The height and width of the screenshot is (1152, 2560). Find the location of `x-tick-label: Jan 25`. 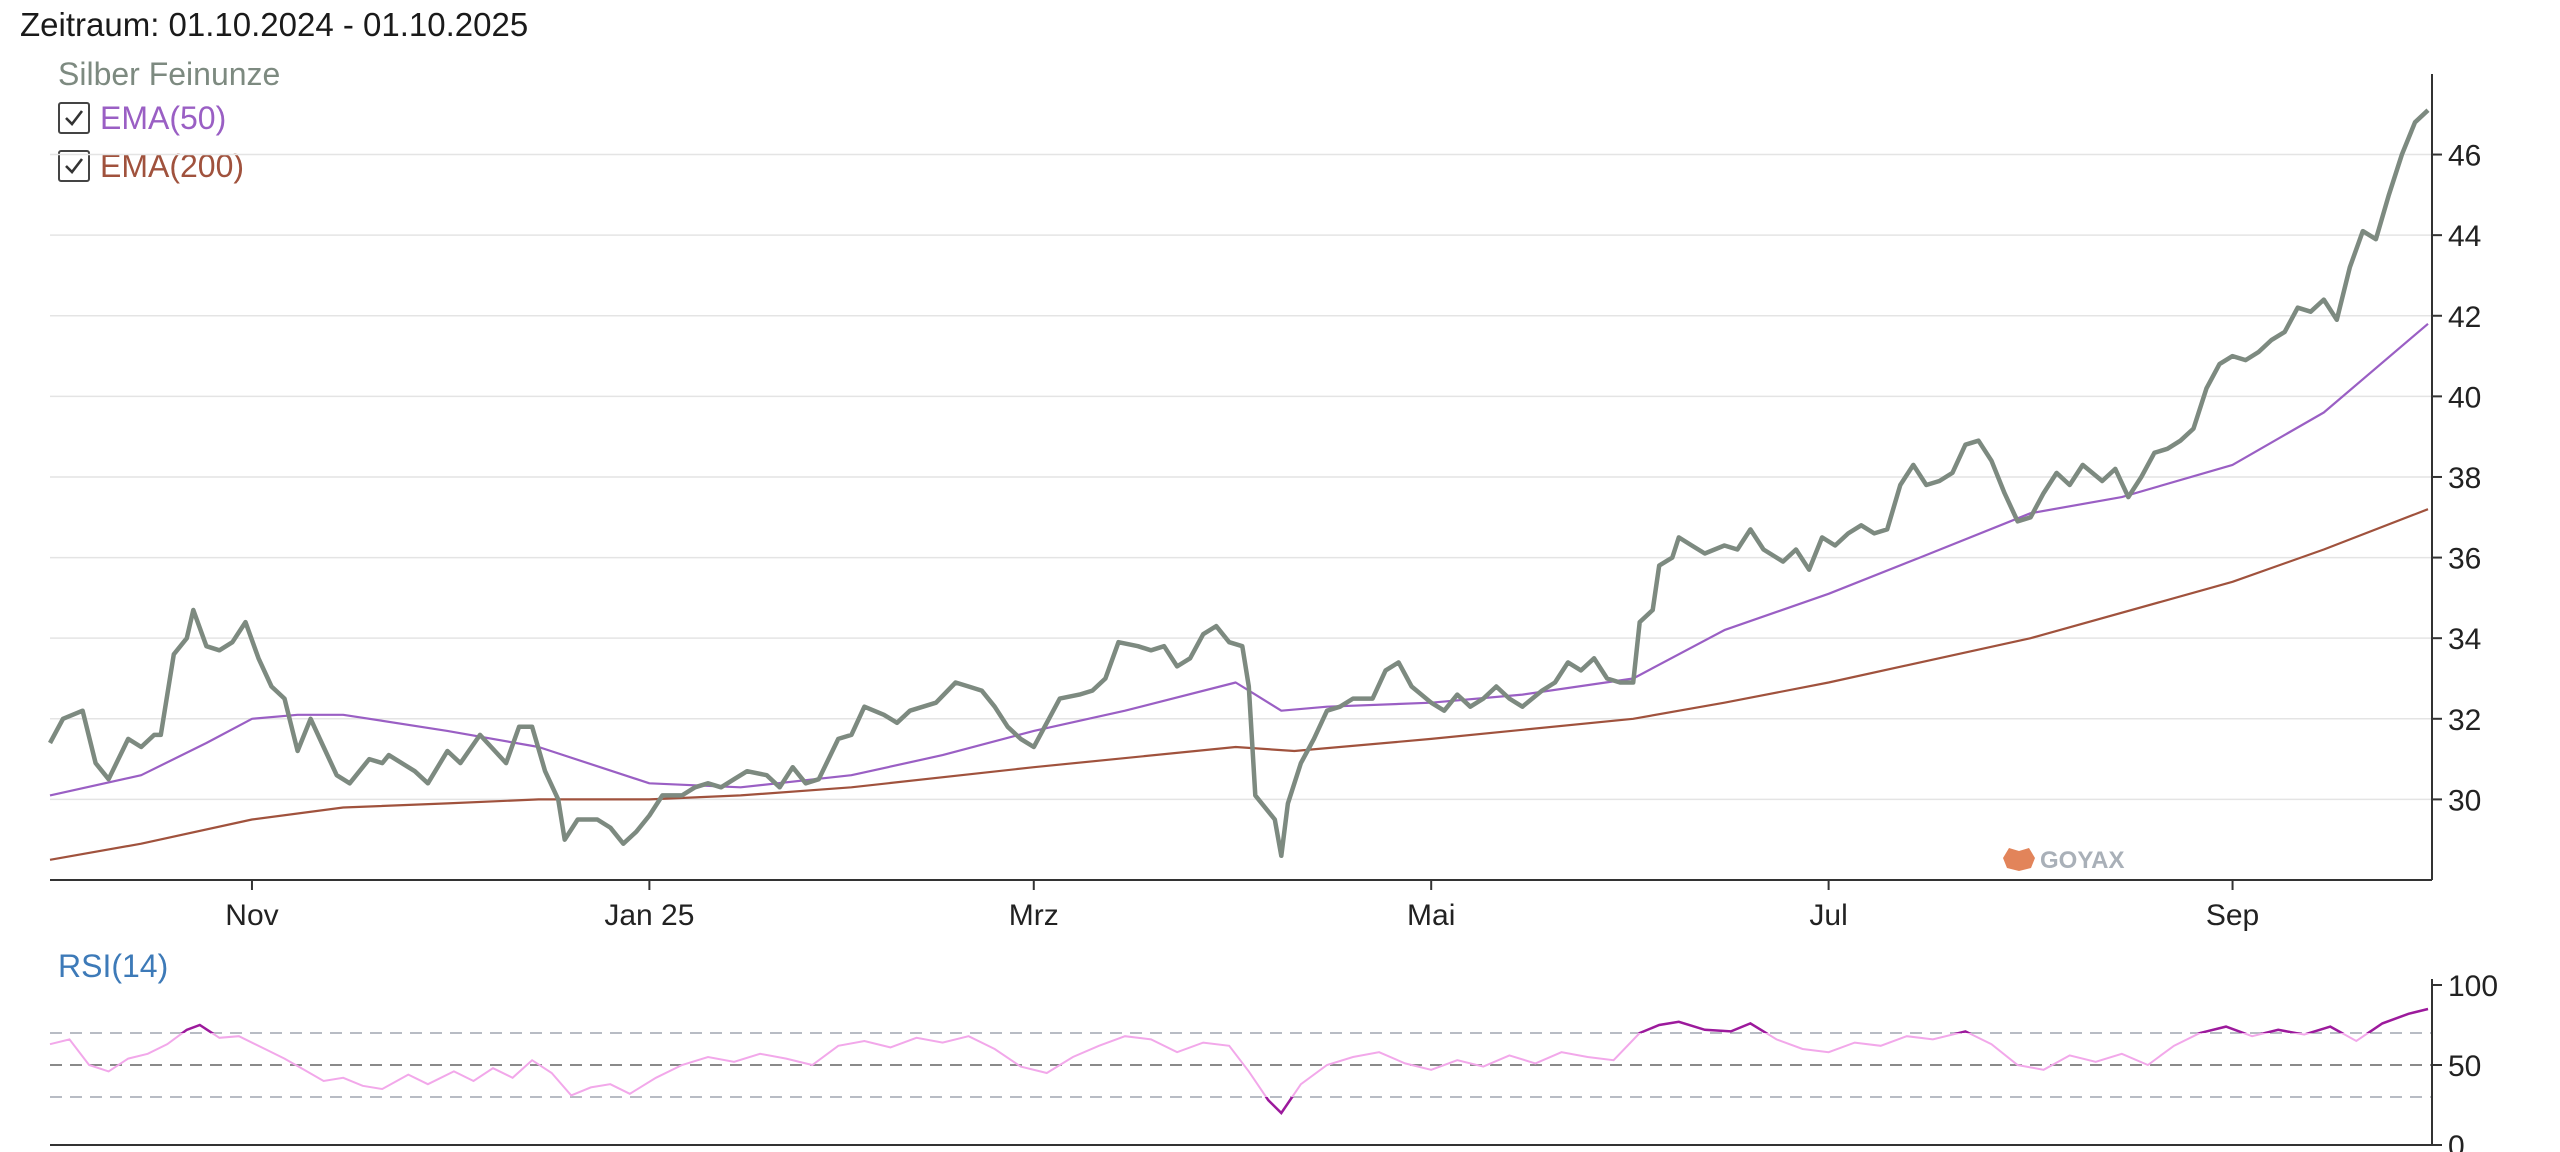

x-tick-label: Jan 25 is located at coordinates (649, 915).